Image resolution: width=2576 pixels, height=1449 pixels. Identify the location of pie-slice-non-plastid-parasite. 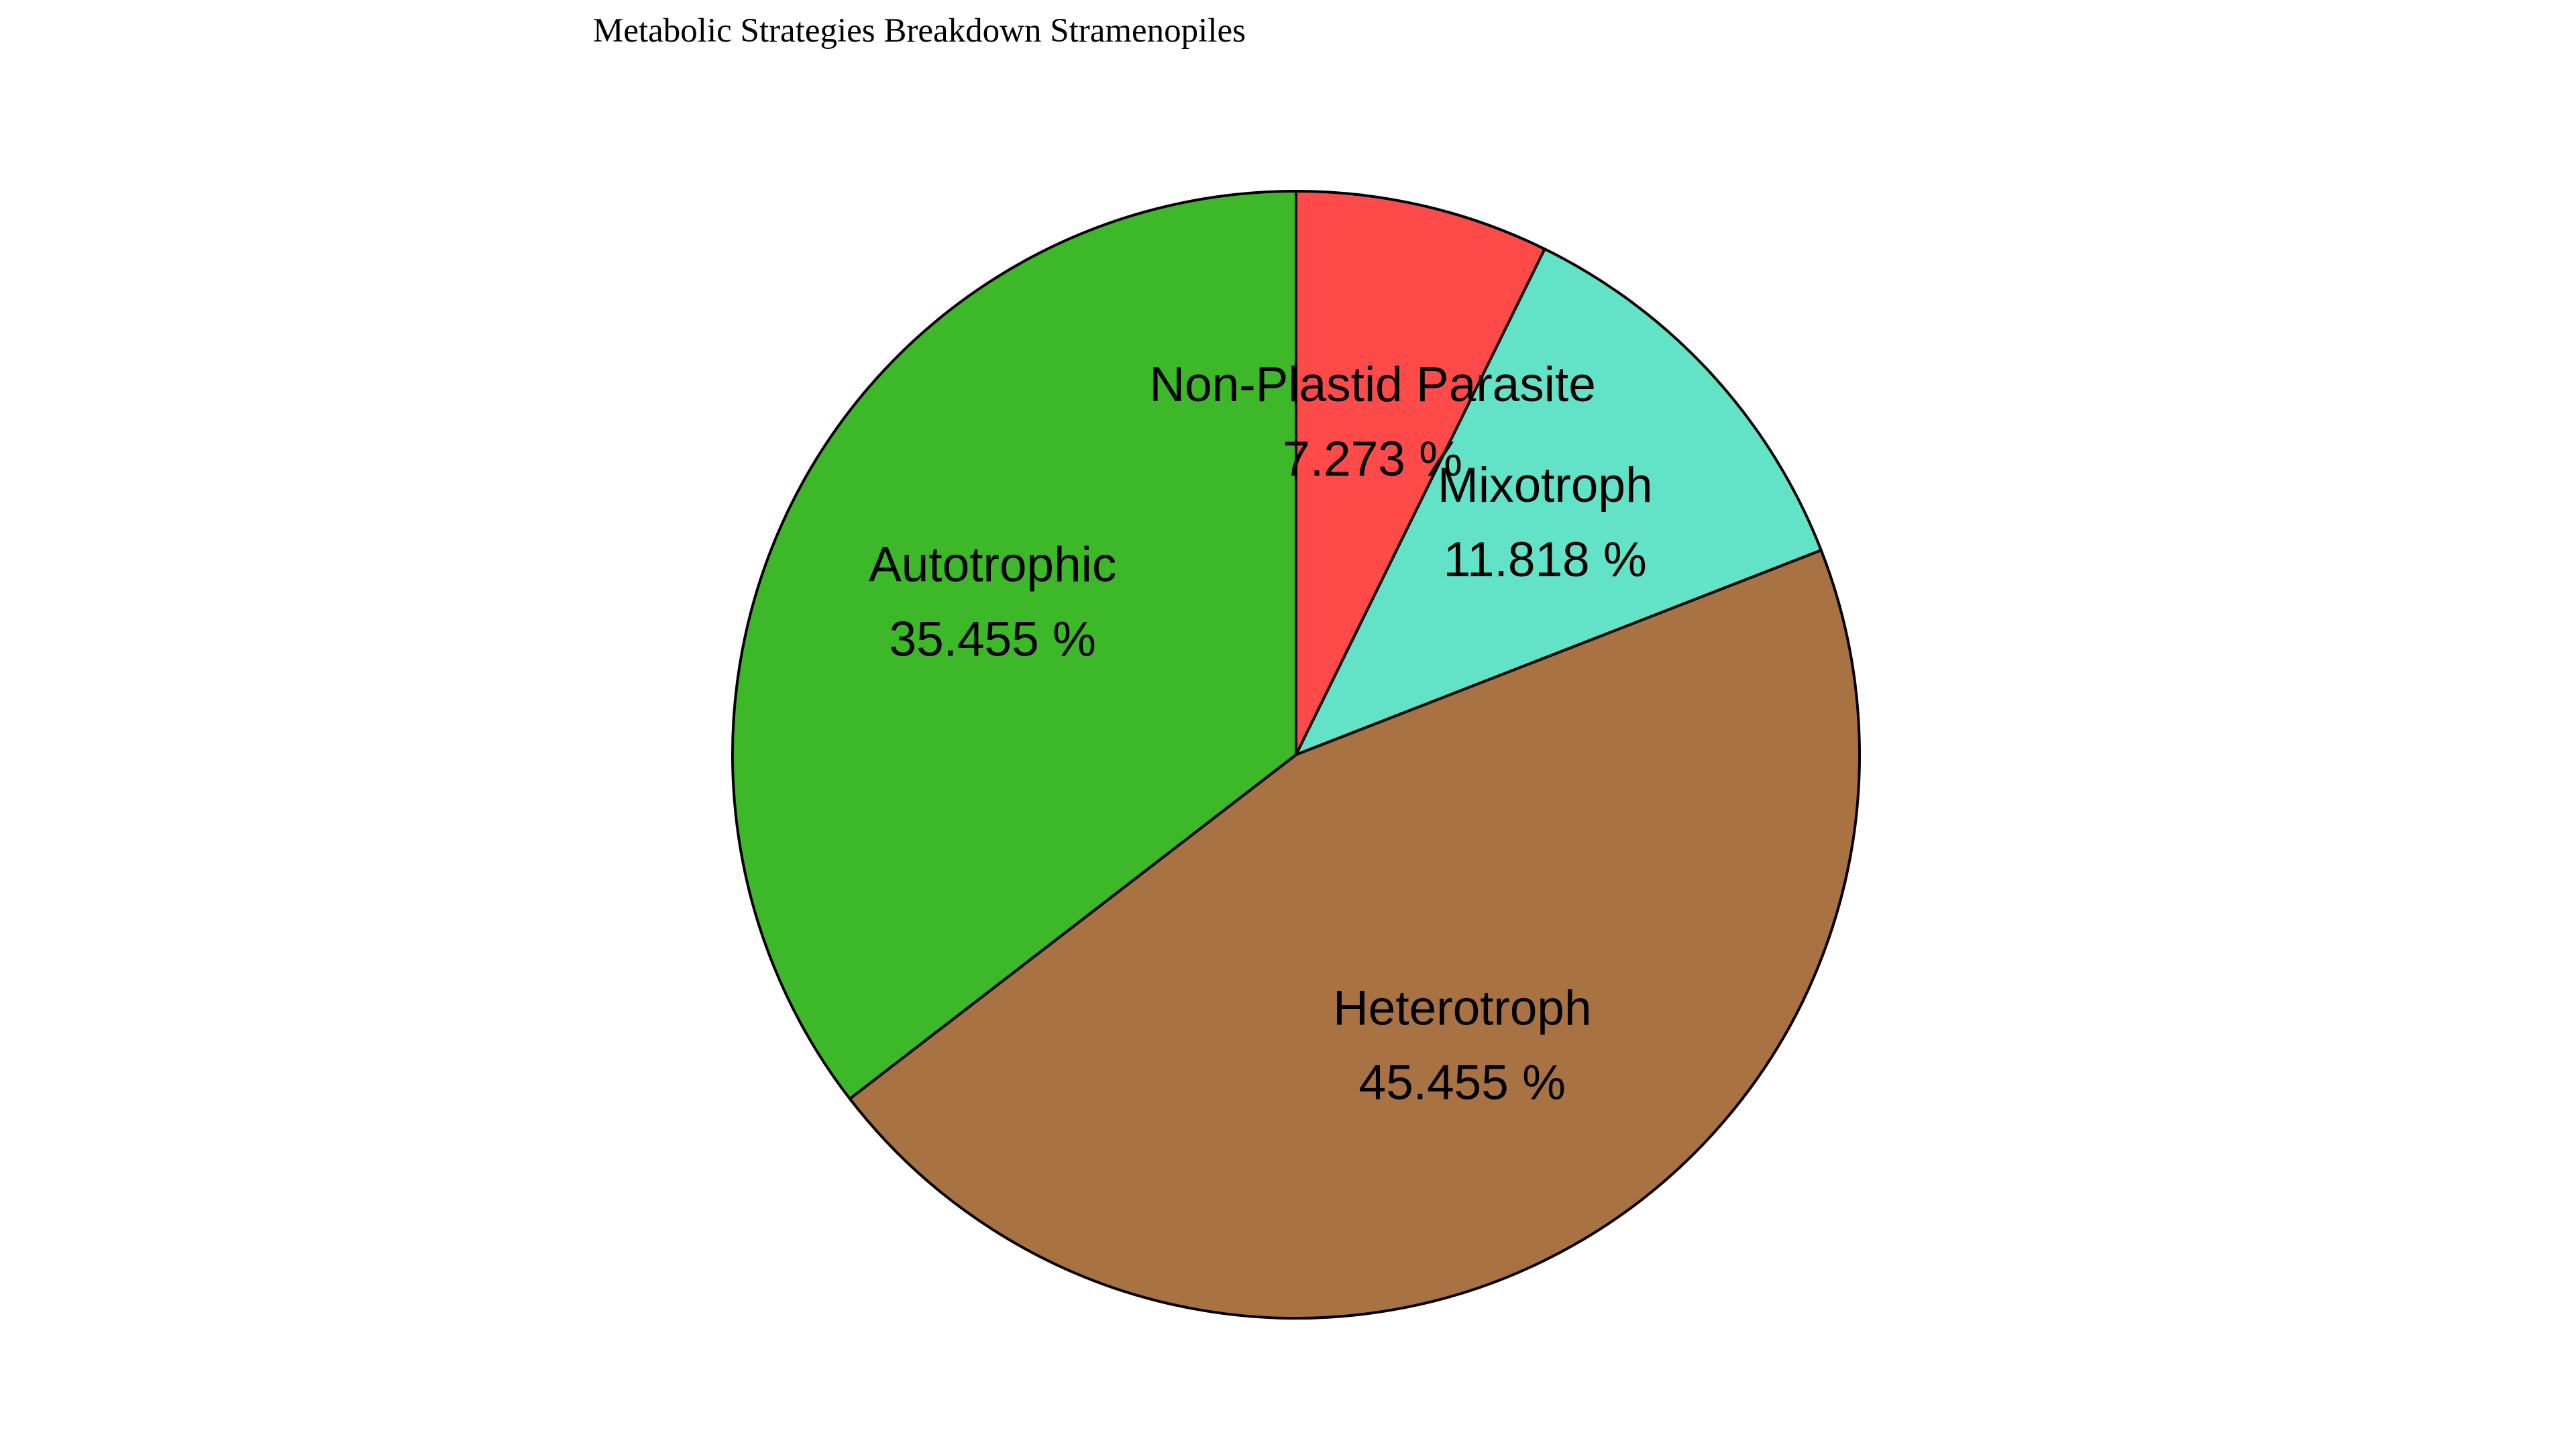
(1420, 473).